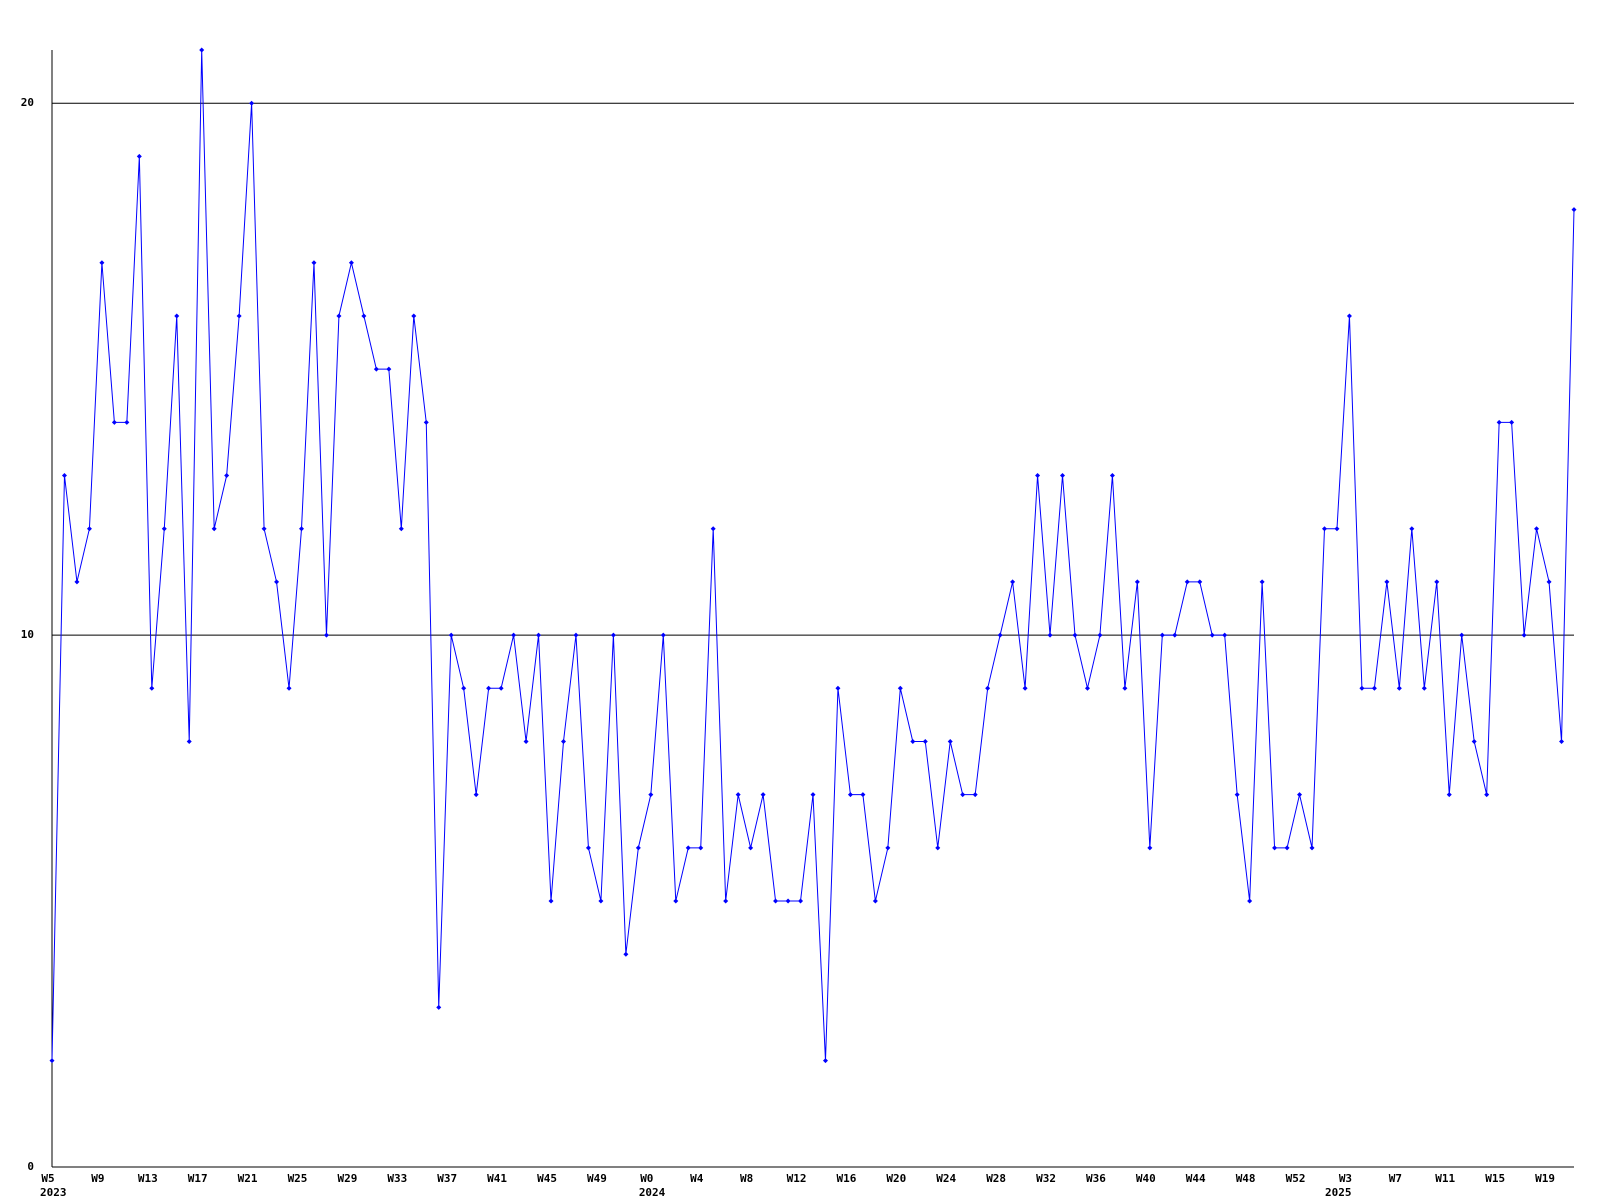 The image size is (1600, 1200). I want to click on x-tick-label: W40, so click(1146, 1178).